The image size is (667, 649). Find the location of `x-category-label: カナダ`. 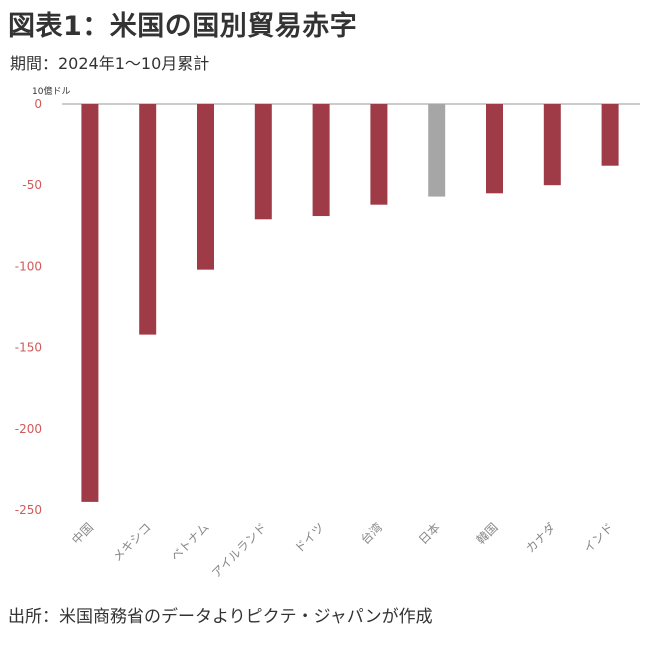

x-category-label: カナダ is located at coordinates (540, 538).